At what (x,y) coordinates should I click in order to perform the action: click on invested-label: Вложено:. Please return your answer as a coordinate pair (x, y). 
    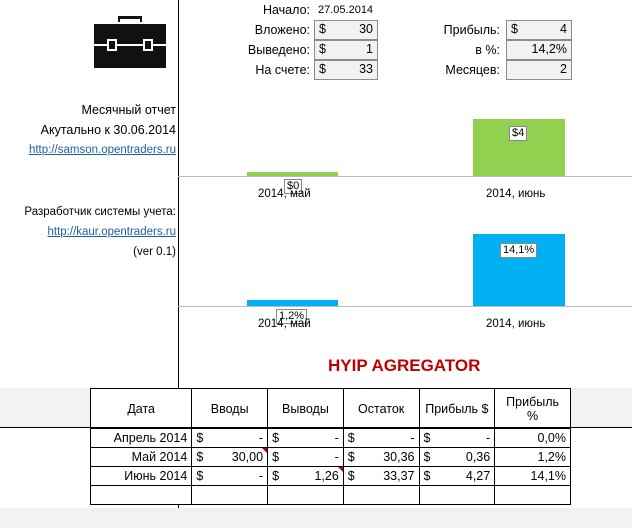
    Looking at the image, I should click on (282, 30).